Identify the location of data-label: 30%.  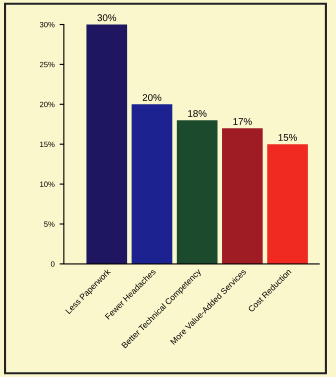
(106, 18).